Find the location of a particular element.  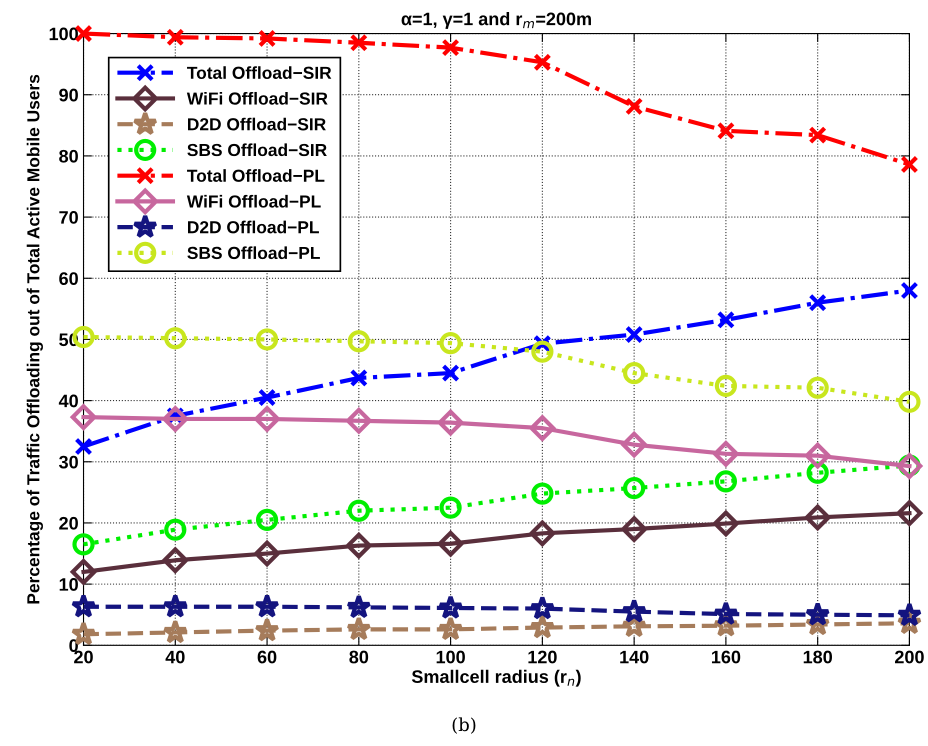

y-tick-label: 90 is located at coordinates (68, 95).